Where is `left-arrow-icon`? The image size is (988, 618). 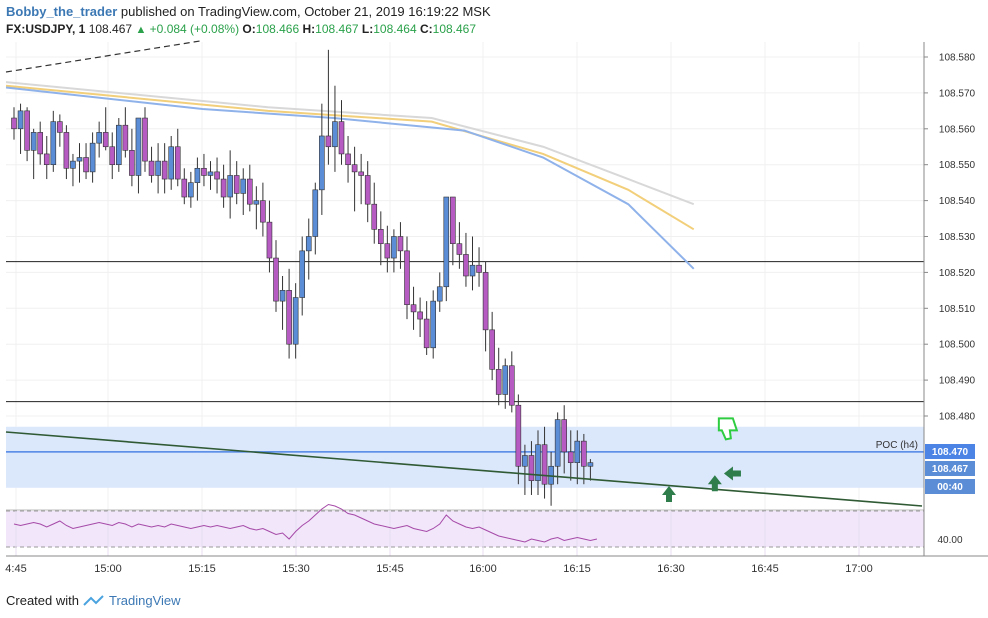 left-arrow-icon is located at coordinates (732, 473).